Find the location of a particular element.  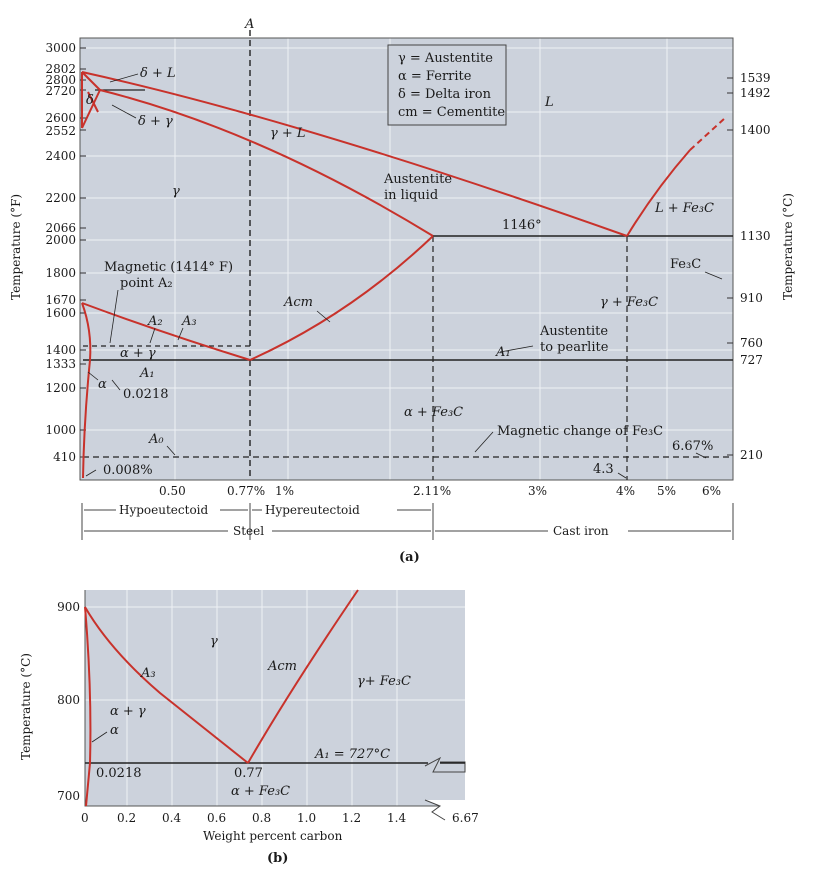

liquidus-line is located at coordinates (354, 154).